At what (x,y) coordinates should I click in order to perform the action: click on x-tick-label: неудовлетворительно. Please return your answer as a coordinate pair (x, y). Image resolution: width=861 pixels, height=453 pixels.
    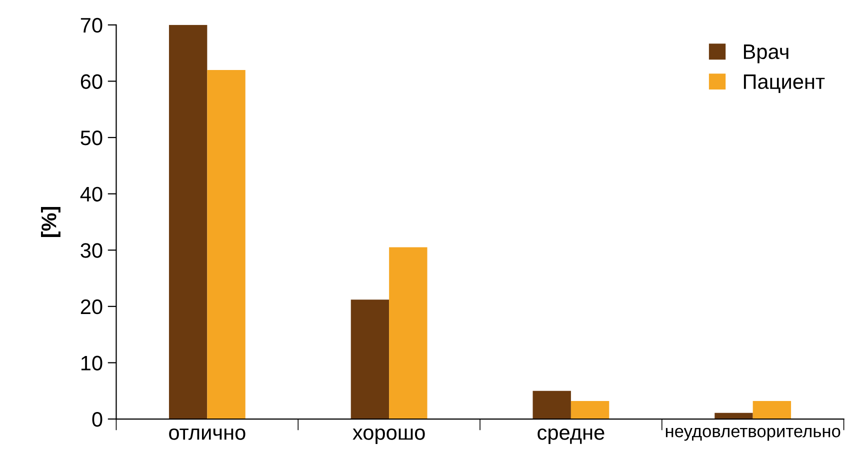
    Looking at the image, I should click on (753, 434).